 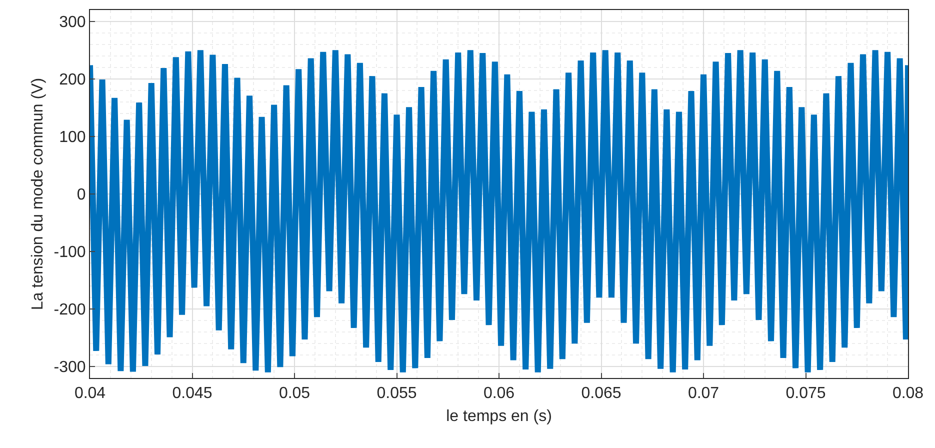 I want to click on y-axis-title: La tension du mode commun (V), so click(x=38, y=194).